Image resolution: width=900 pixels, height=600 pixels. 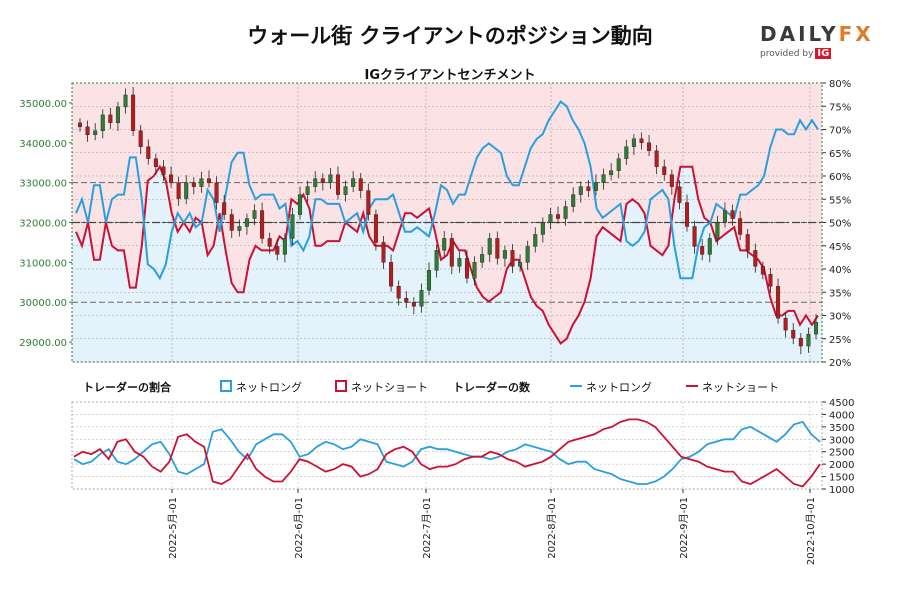 What do you see at coordinates (840, 247) in the screenshot?
I see `y-right-tick-label: 45%` at bounding box center [840, 247].